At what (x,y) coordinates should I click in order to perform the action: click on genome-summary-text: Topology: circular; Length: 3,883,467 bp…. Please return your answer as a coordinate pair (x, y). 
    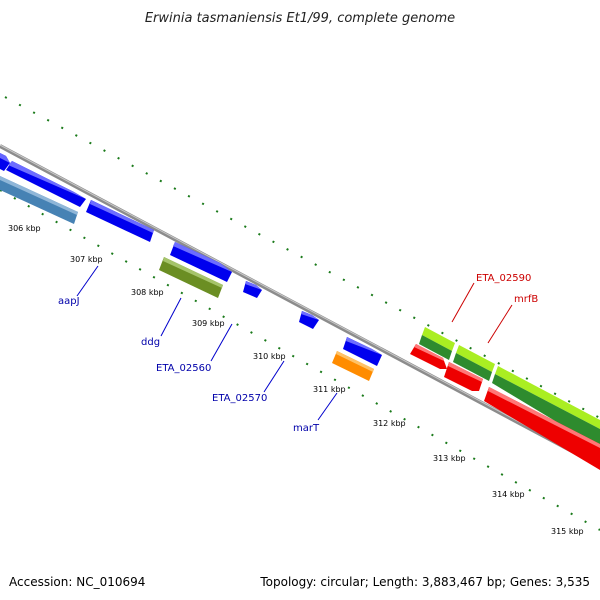
    Looking at the image, I should click on (424, 582).